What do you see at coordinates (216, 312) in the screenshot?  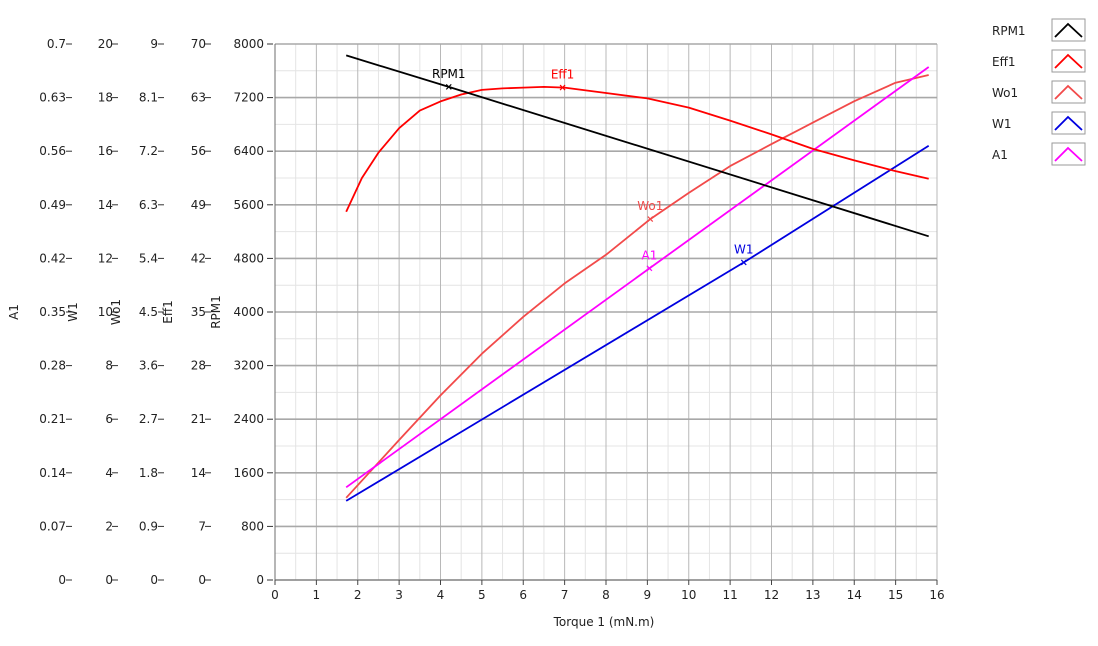 I see `y-axis-title: RPM1` at bounding box center [216, 312].